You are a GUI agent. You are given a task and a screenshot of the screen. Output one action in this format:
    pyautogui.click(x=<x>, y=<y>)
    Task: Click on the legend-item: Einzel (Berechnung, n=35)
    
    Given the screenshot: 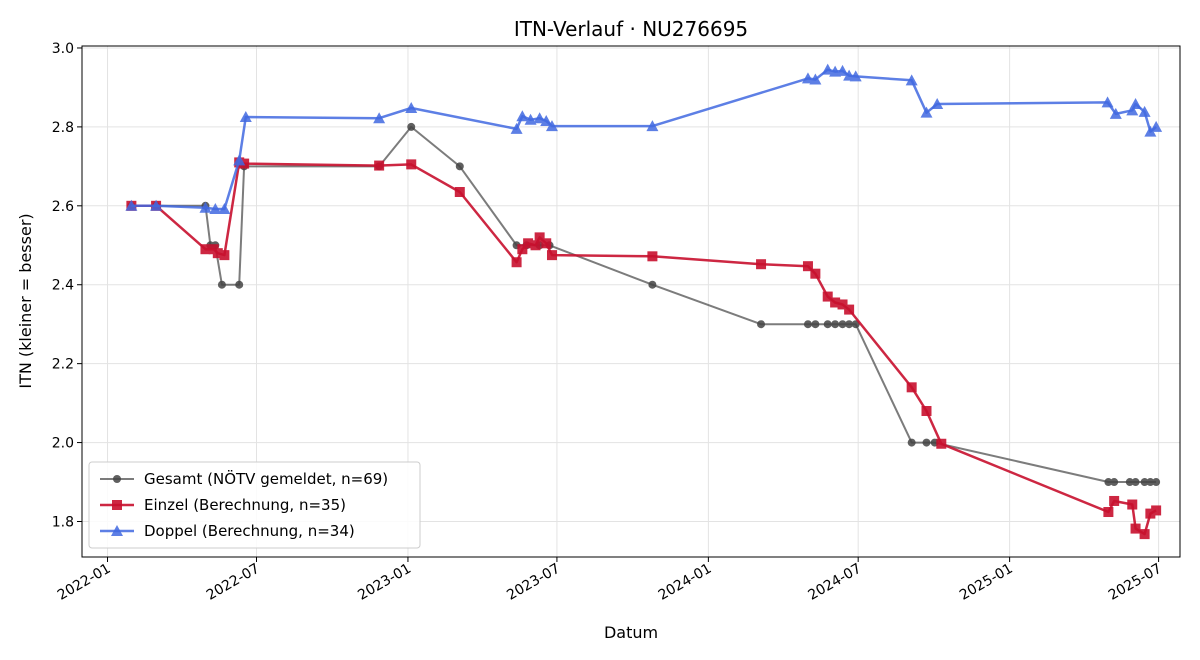 What is the action you would take?
    pyautogui.click(x=223, y=505)
    